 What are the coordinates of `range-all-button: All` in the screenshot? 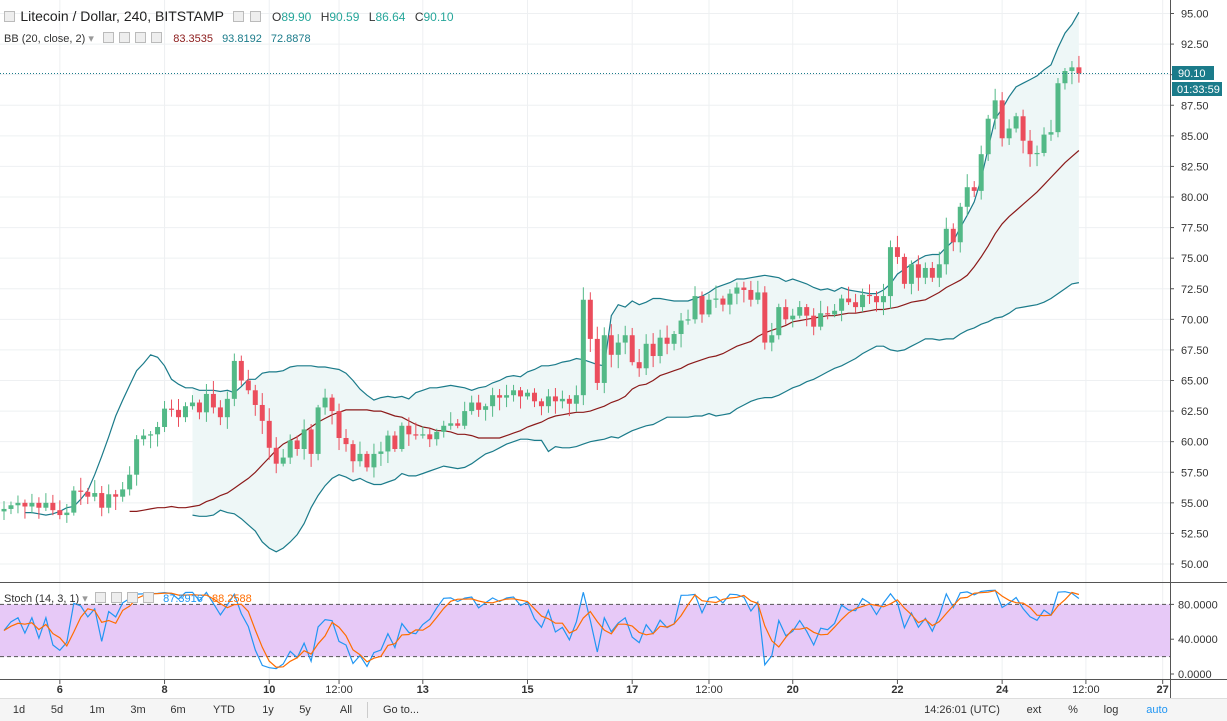 It's located at (346, 710).